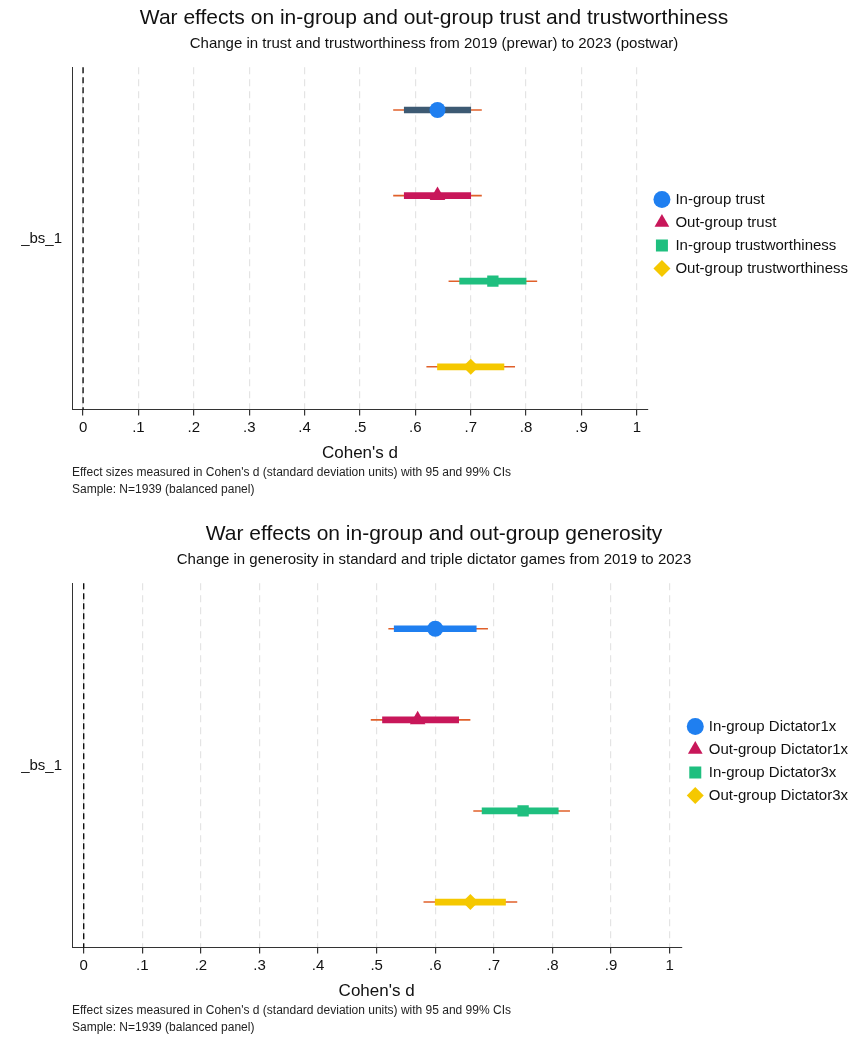 This screenshot has width=868, height=1047. What do you see at coordinates (778, 794) in the screenshot?
I see `legend-label: Out-group Dictator3x` at bounding box center [778, 794].